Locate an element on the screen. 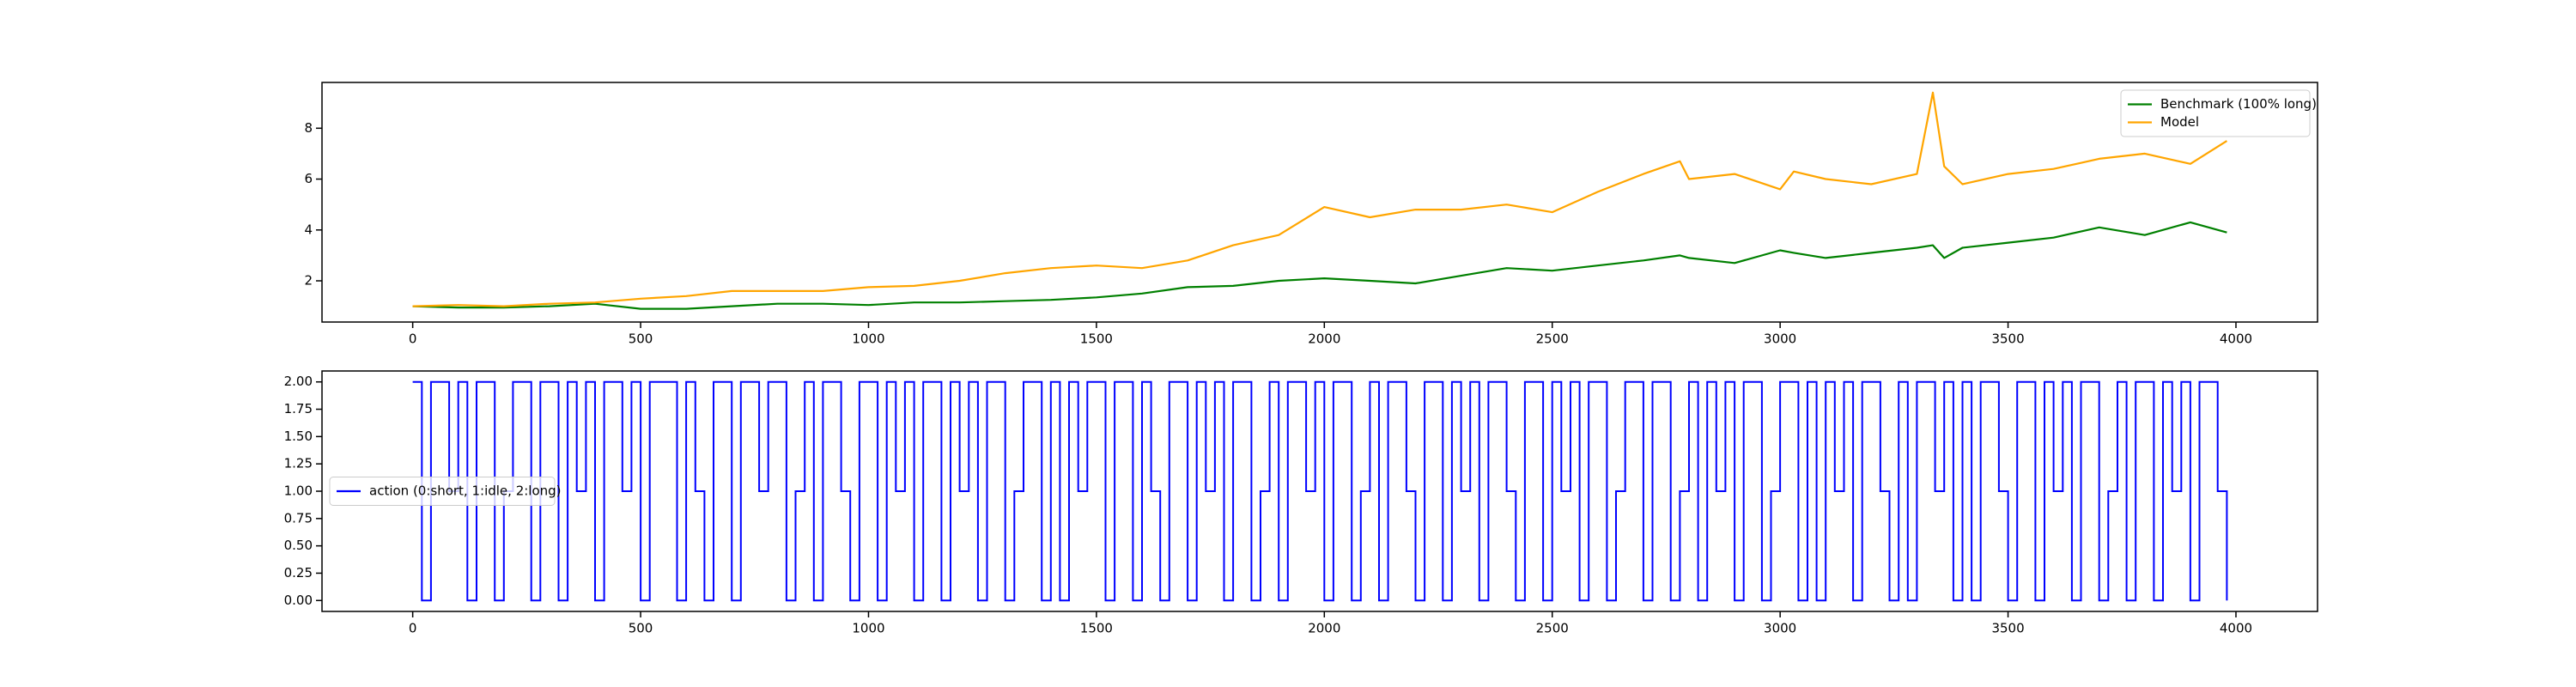 This screenshot has height=687, width=2576. legend: action (0:short, 1:idle, 2:long) is located at coordinates (446, 491).